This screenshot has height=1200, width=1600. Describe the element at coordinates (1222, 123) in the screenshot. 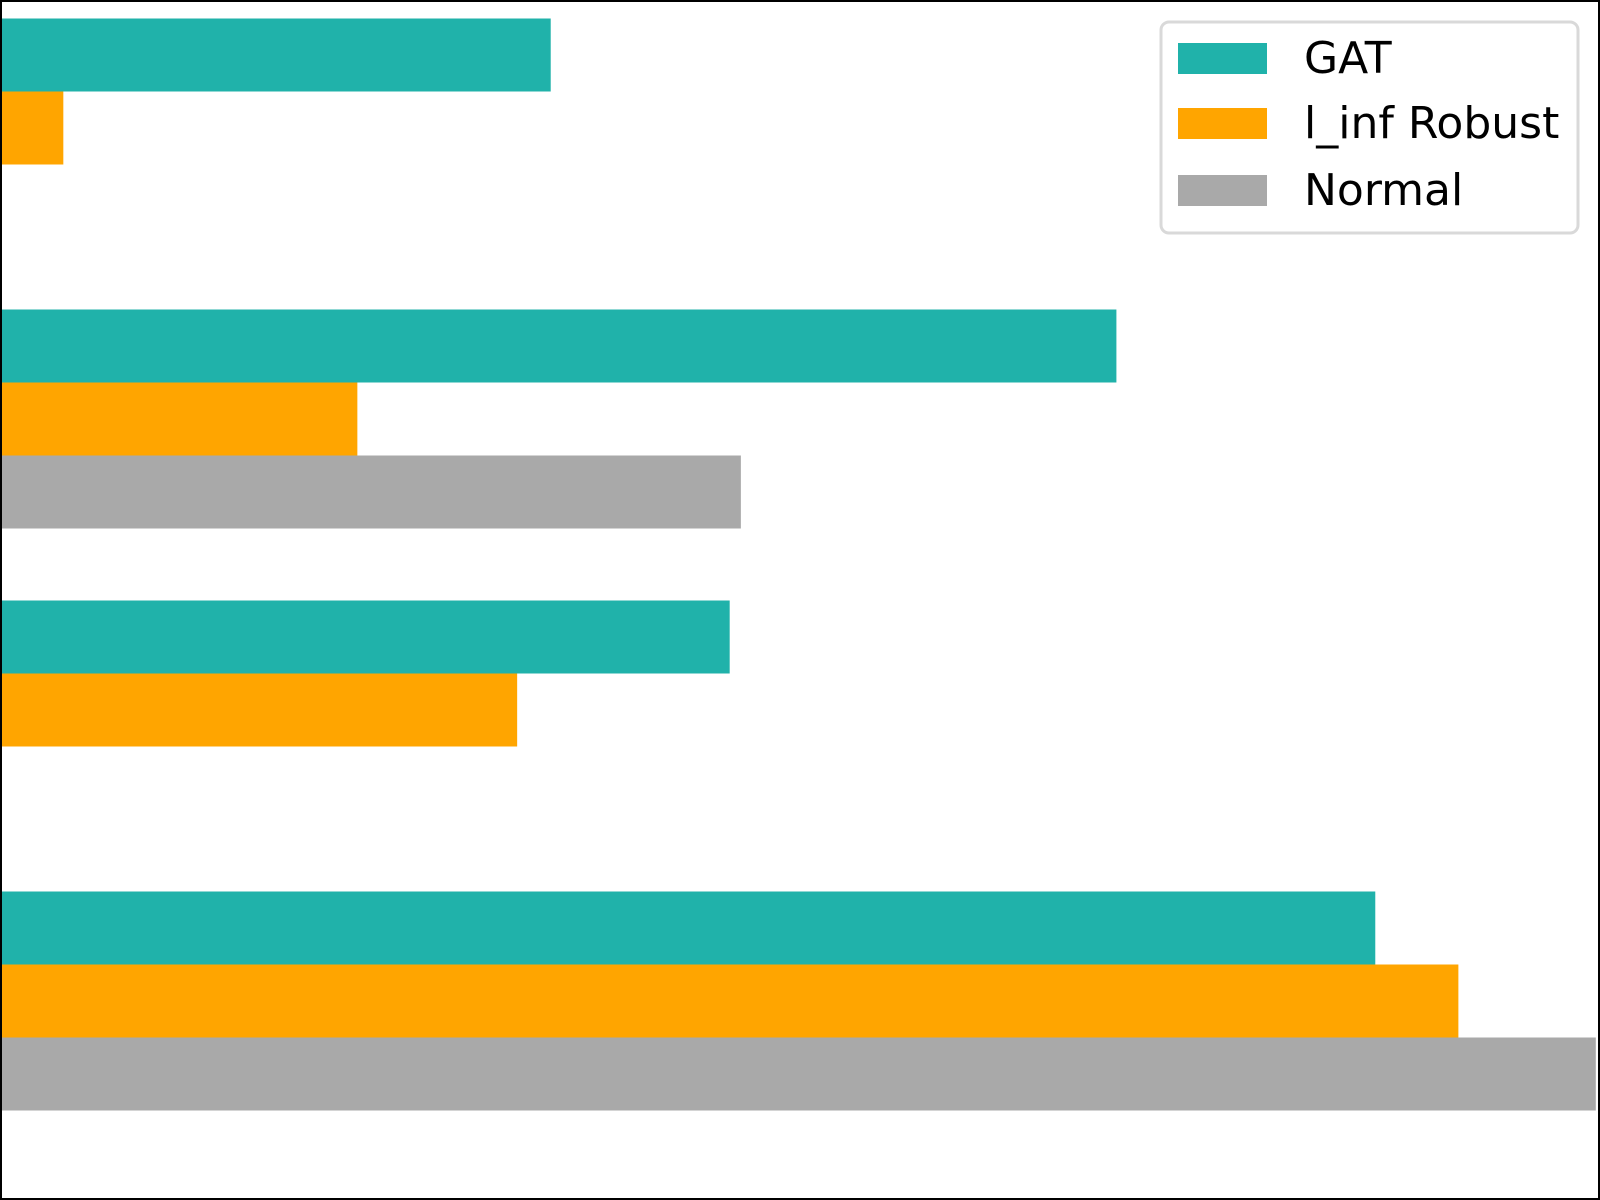

I see `legend-swatch-linf-robust` at that location.